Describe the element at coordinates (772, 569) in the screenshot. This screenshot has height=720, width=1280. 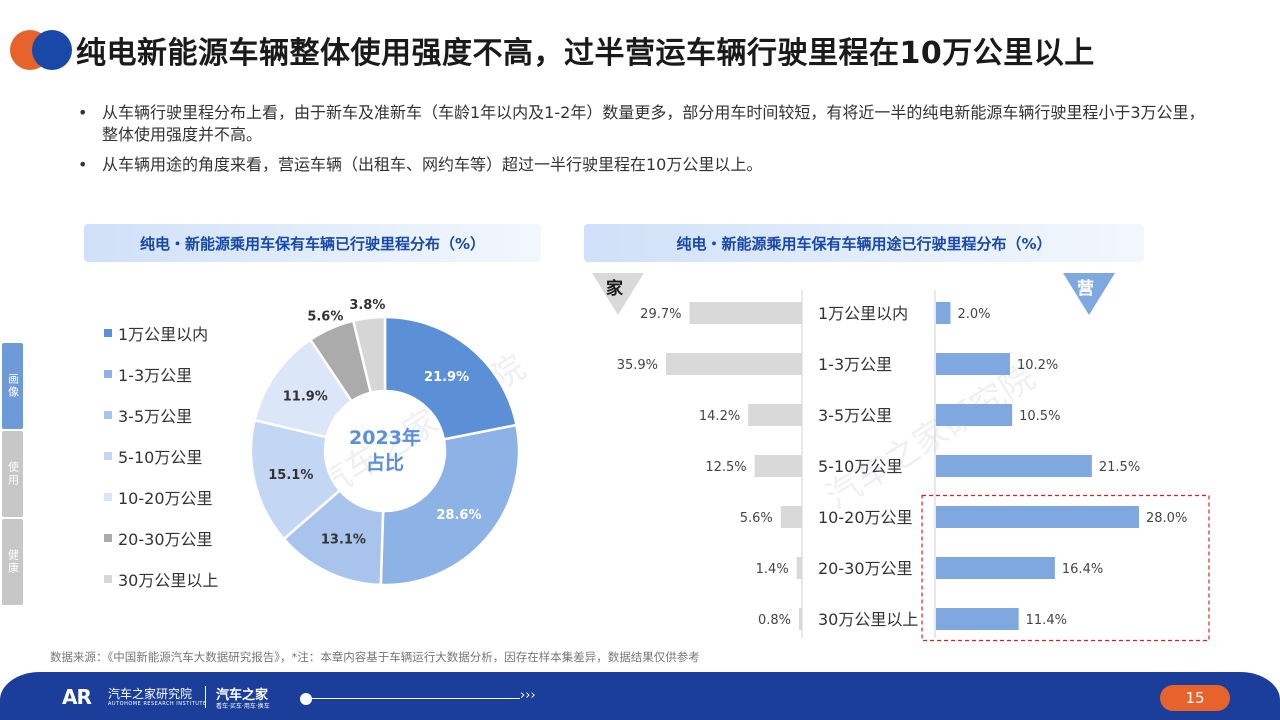
I see `home-value-label: 1.4%` at that location.